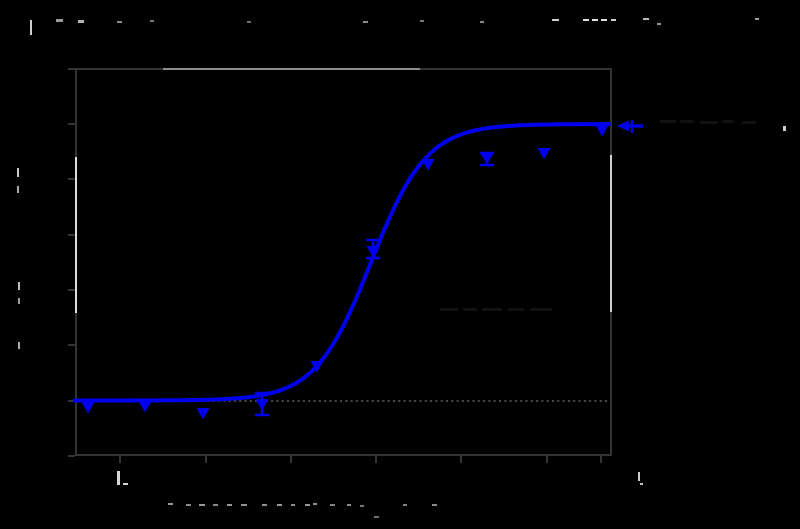 This screenshot has height=529, width=800. I want to click on plateau-arrow-head, so click(623, 126).